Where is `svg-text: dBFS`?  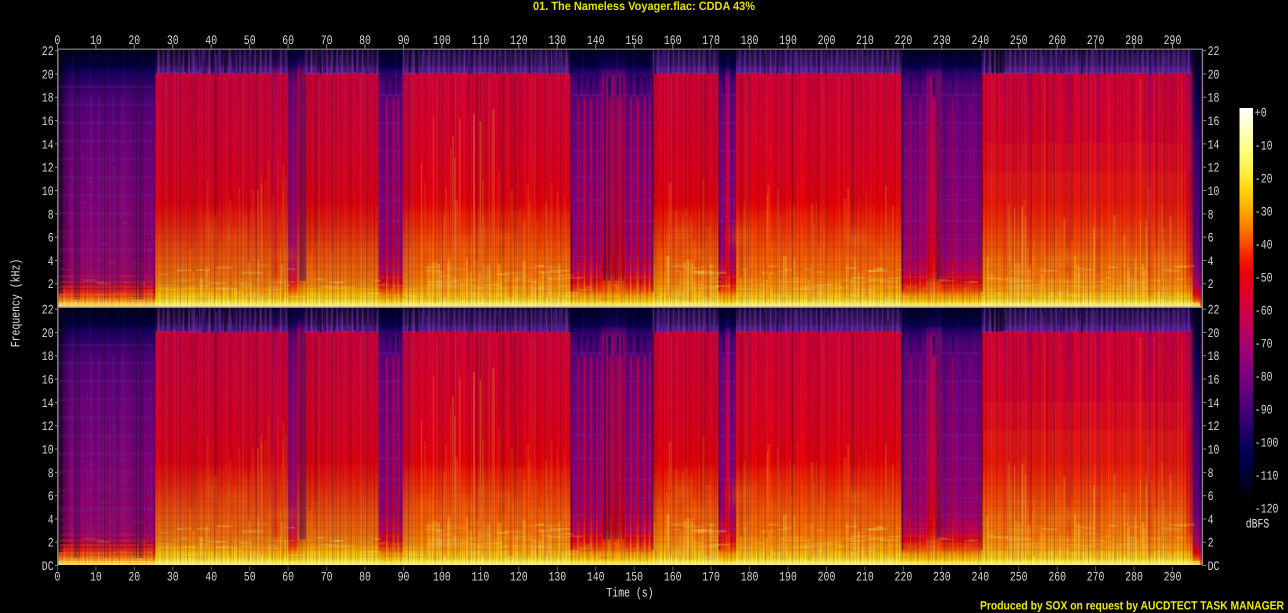 svg-text: dBFS is located at coordinates (1258, 524).